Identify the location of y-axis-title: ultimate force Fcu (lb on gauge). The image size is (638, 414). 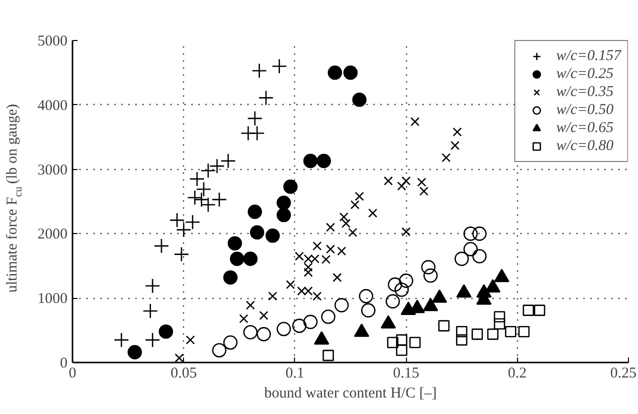
(14, 198).